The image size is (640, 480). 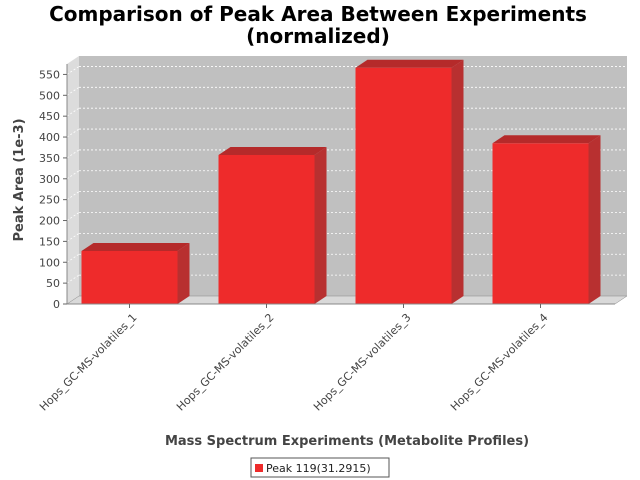 I want to click on chart-title-line2: (normalized), so click(x=318, y=36).